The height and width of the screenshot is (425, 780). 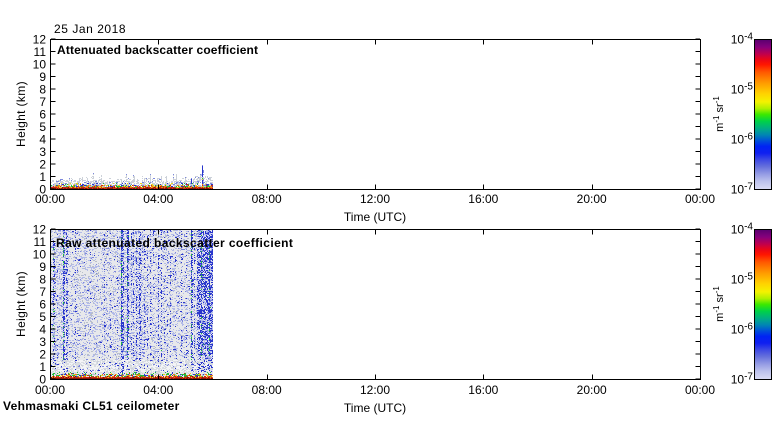 I want to click on svg-text: 25 Jan 2018, so click(x=90, y=29).